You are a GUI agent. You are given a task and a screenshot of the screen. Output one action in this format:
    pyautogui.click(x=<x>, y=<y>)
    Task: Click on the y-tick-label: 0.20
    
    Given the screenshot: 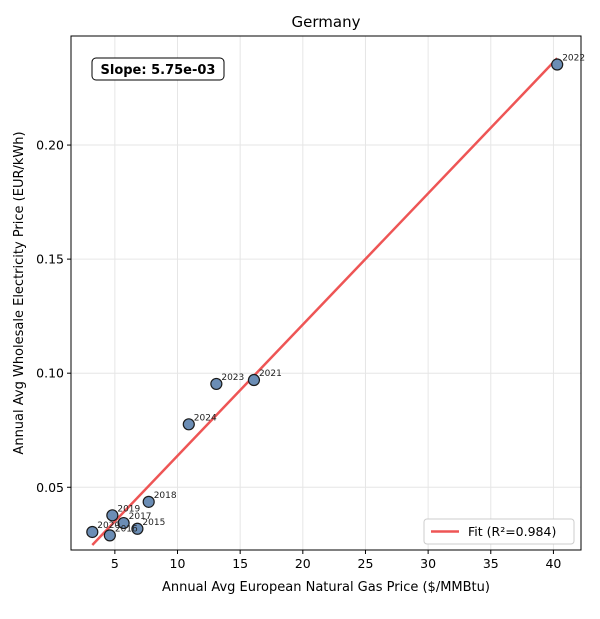 What is the action you would take?
    pyautogui.click(x=50, y=145)
    